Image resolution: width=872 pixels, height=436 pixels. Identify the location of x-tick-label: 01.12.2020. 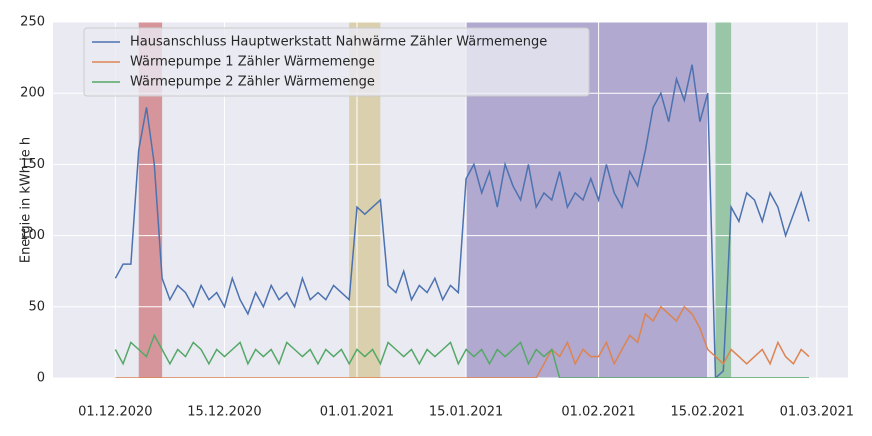
(115, 412).